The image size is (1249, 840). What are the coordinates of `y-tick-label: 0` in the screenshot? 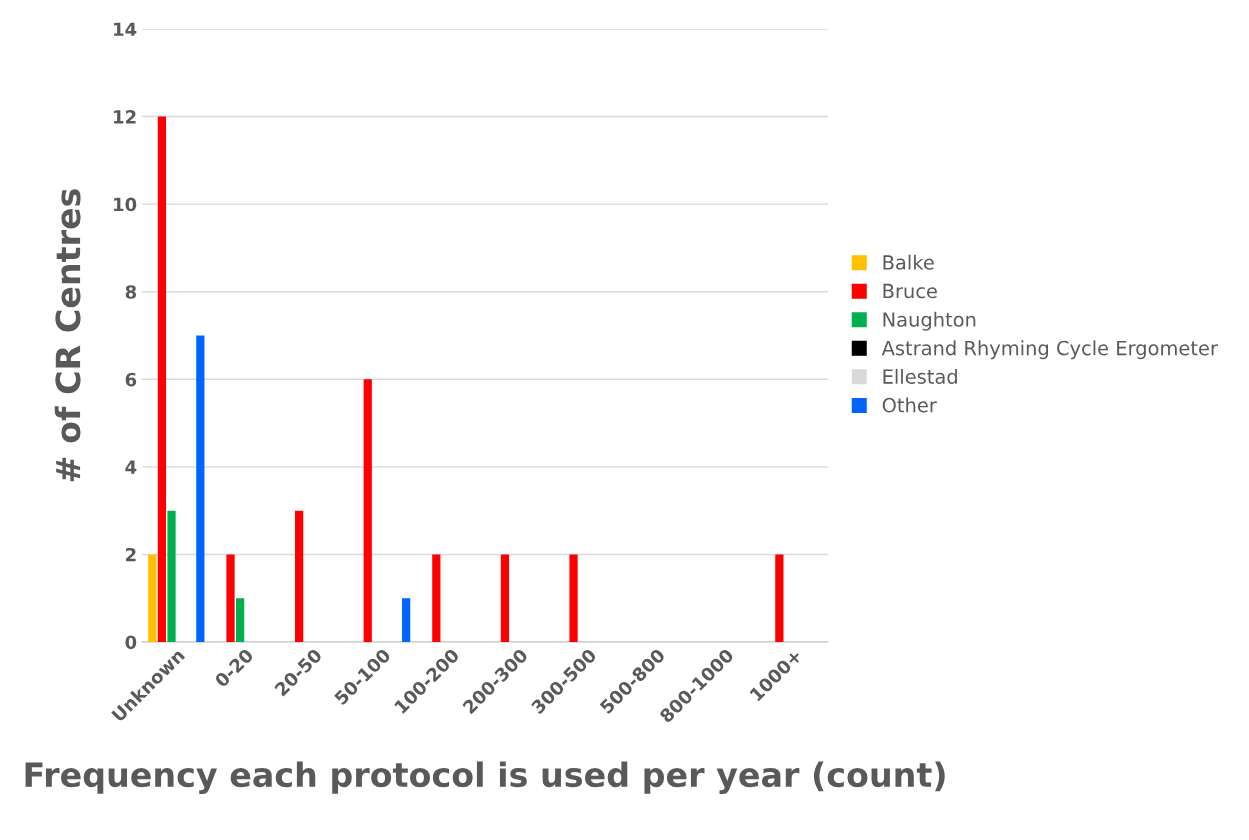 It's located at (131, 642).